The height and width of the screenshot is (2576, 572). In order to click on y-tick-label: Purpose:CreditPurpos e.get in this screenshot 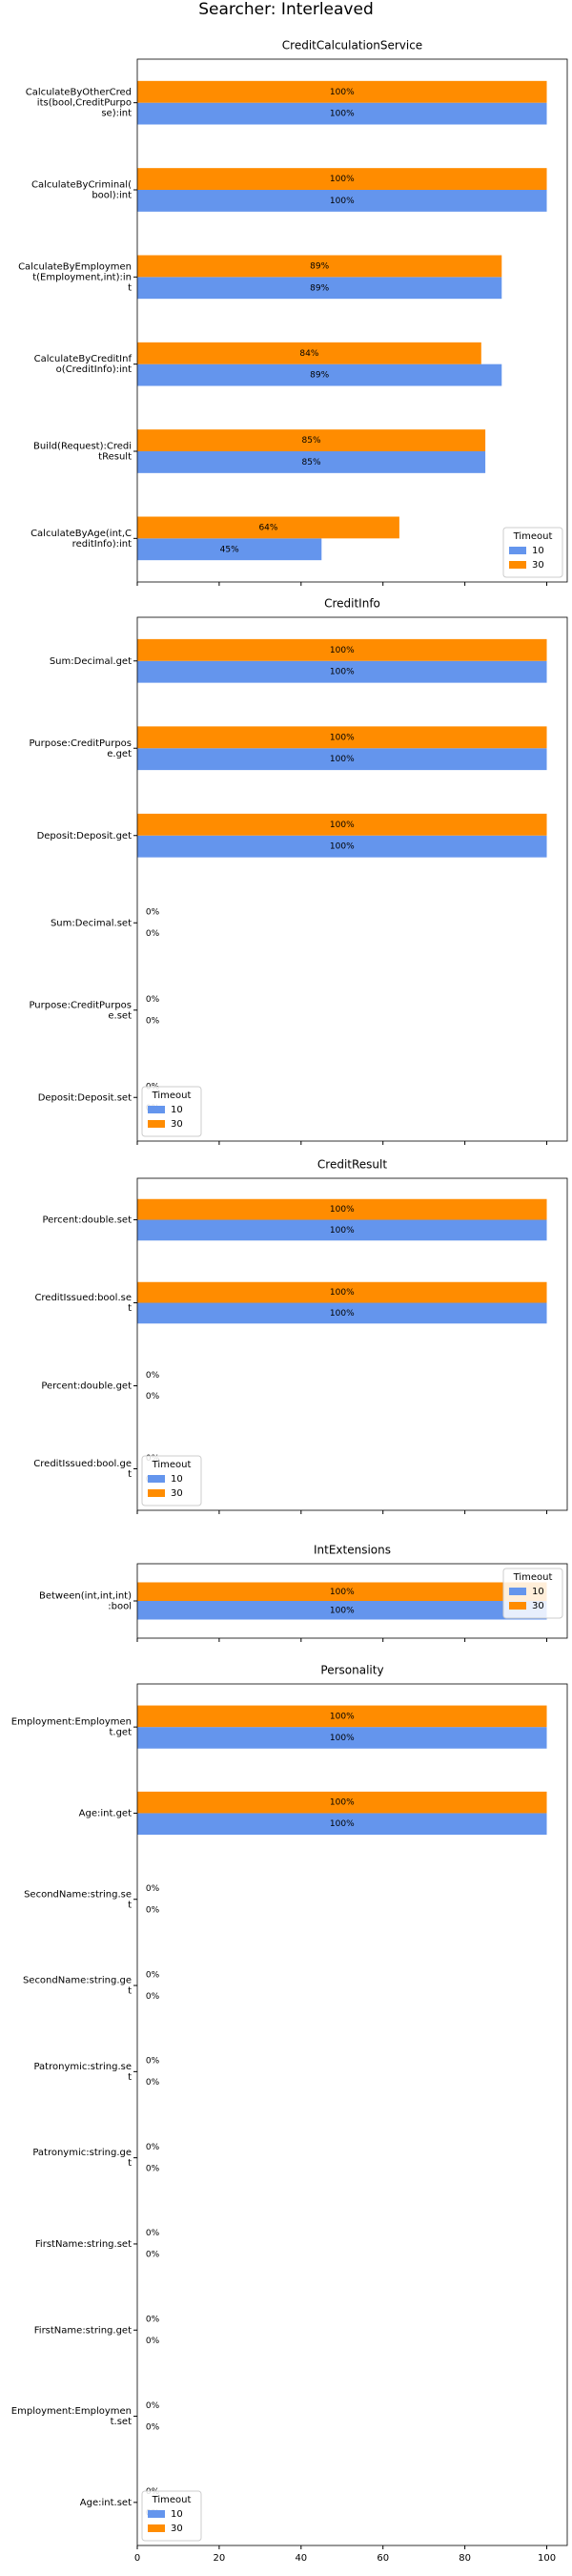, I will do `click(80, 748)`.